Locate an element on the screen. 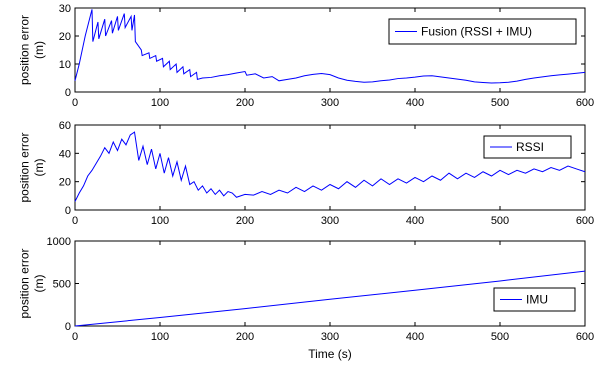 The image size is (608, 366). y-tick-label: 1000 is located at coordinates (59, 242).